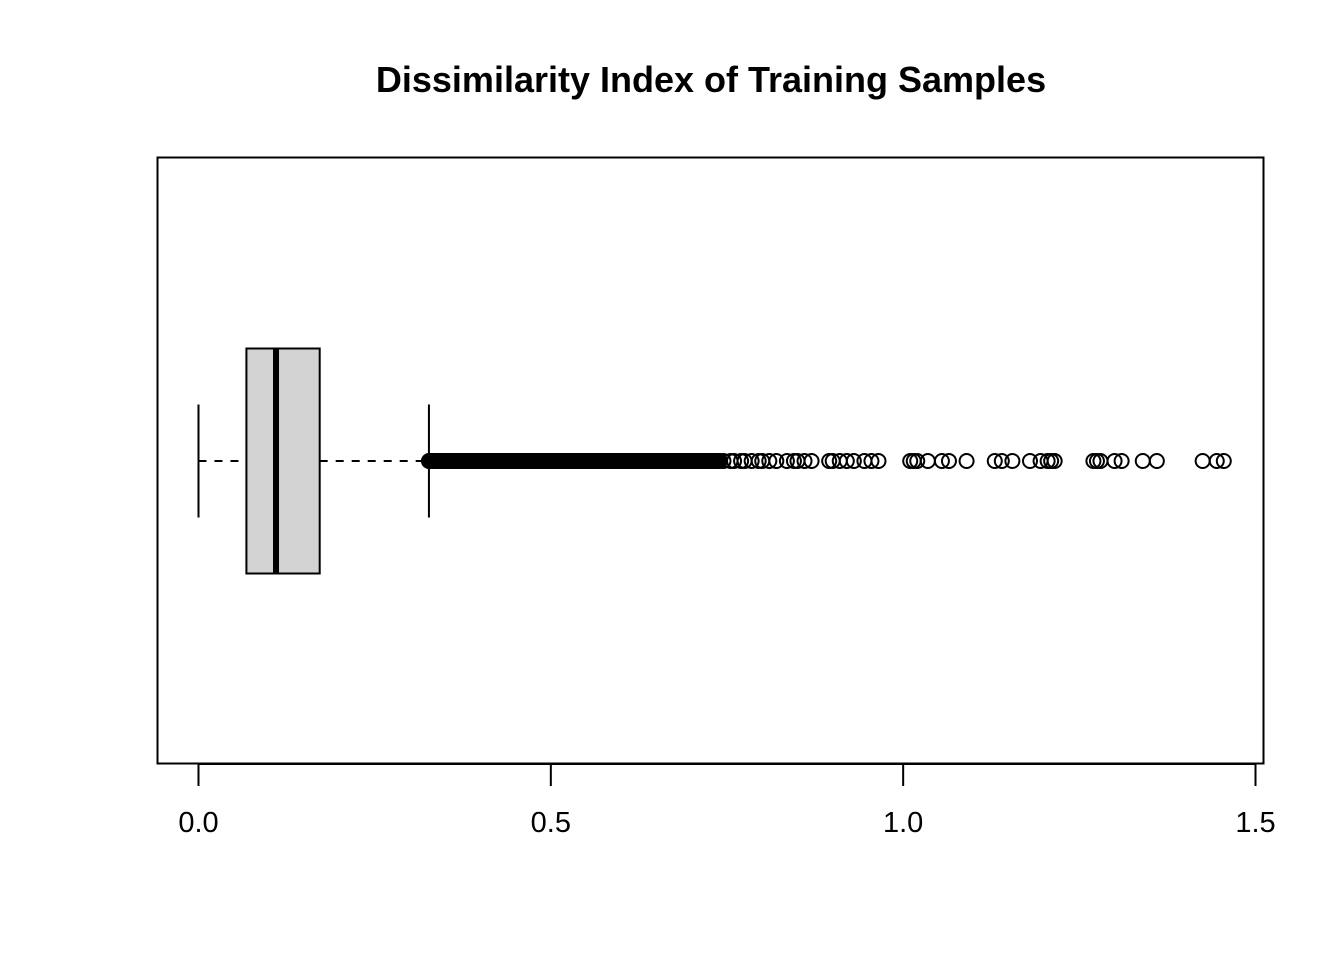  What do you see at coordinates (727, 801) in the screenshot?
I see `x-axis: 0.0 0.5 1.0 1.5` at bounding box center [727, 801].